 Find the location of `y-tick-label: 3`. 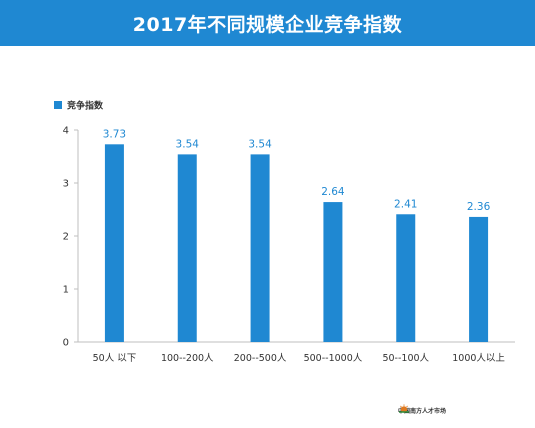

y-tick-label: 3 is located at coordinates (66, 184).